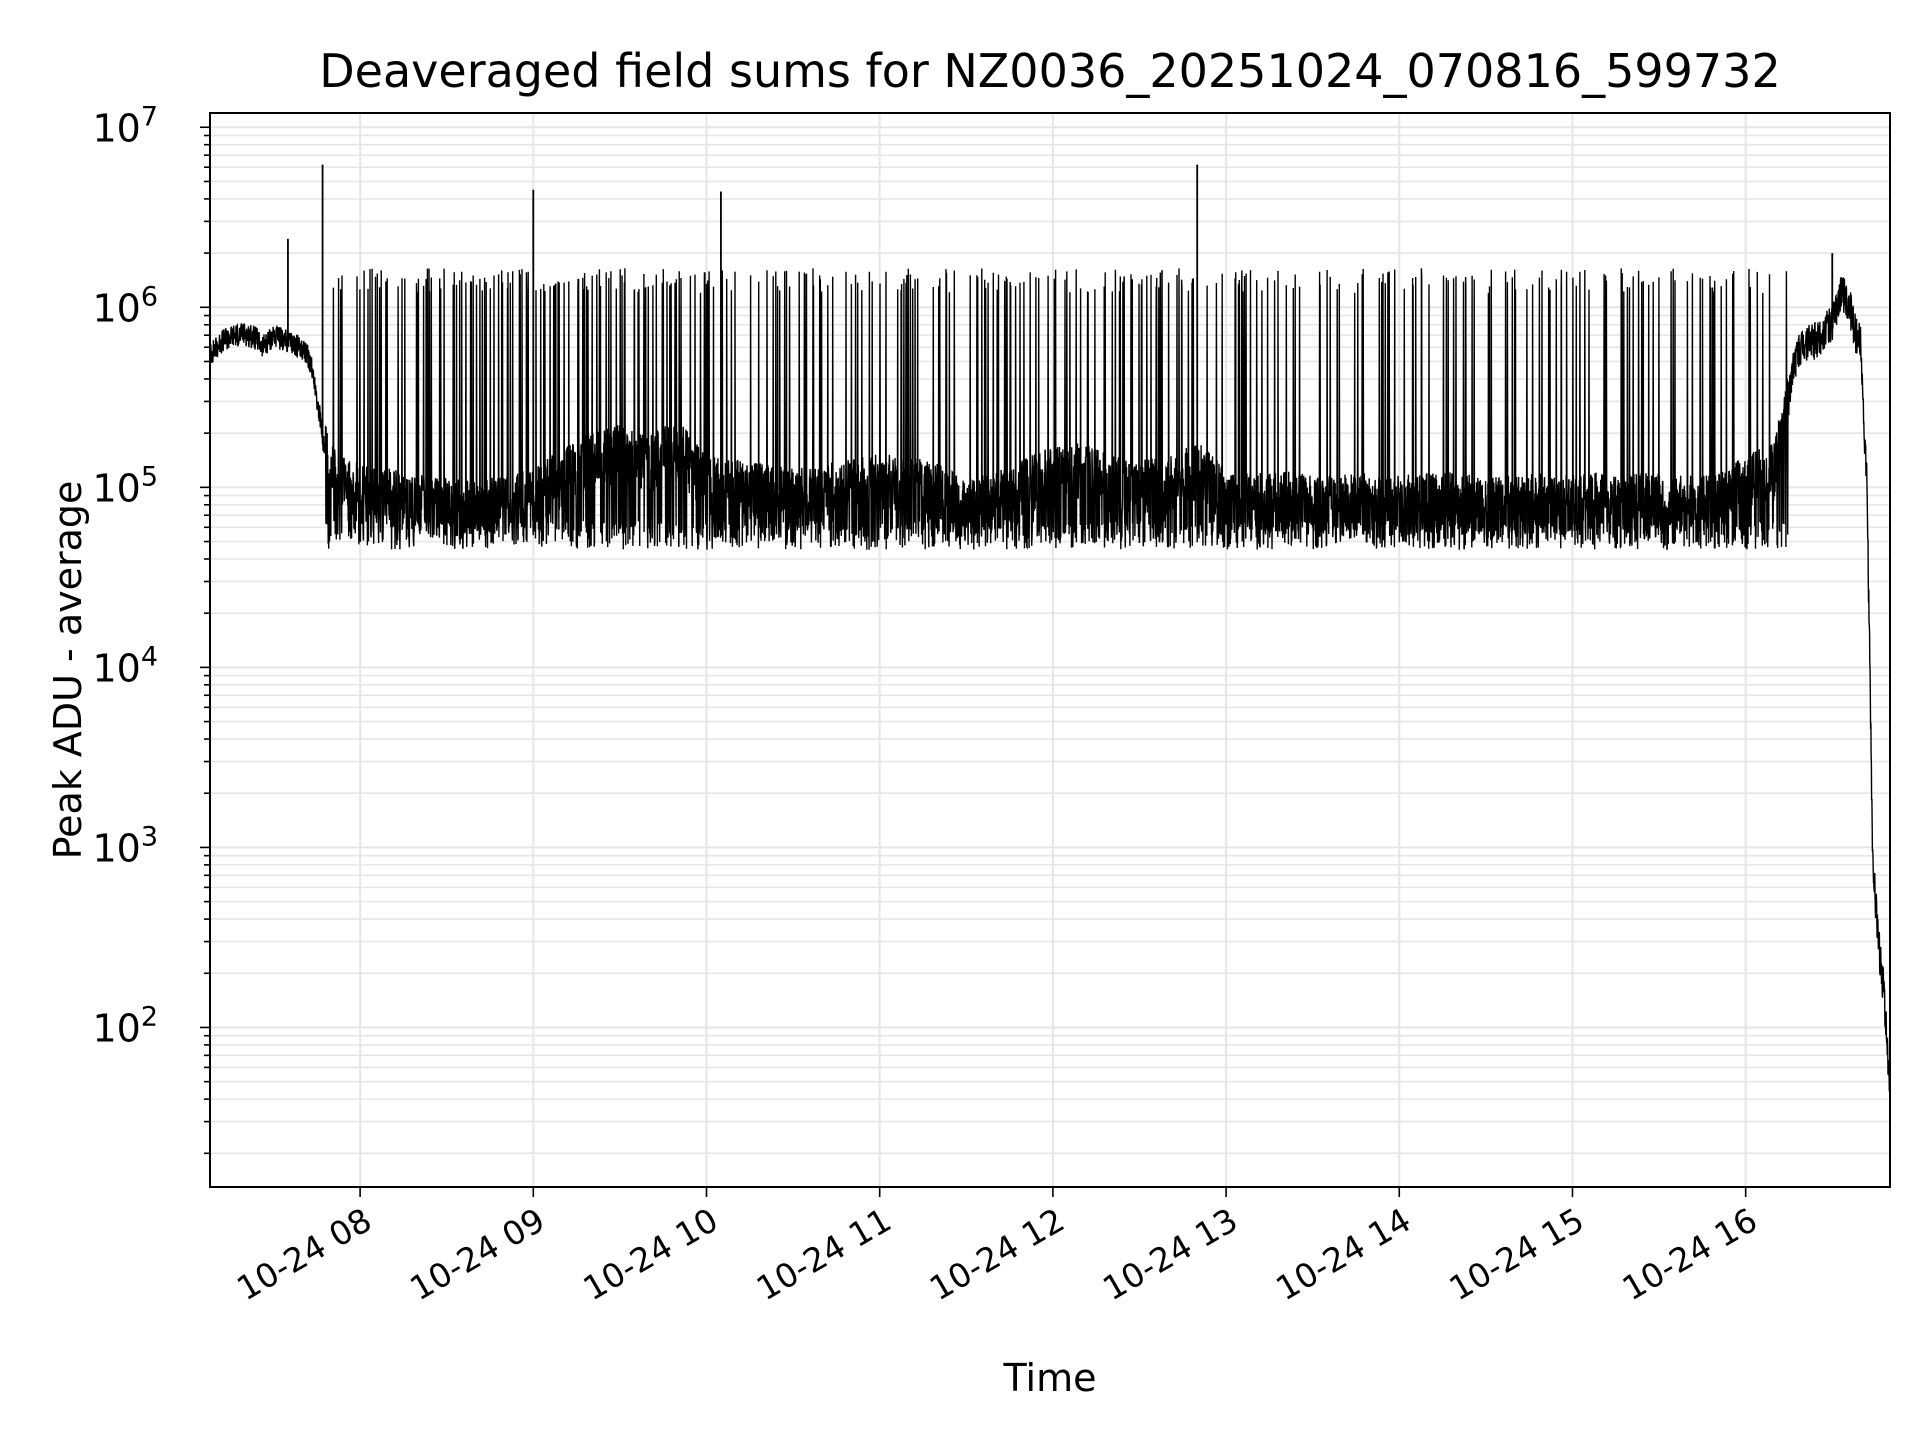 This screenshot has height=1440, width=1920. I want to click on y-tick-label: 103, so click(125, 845).